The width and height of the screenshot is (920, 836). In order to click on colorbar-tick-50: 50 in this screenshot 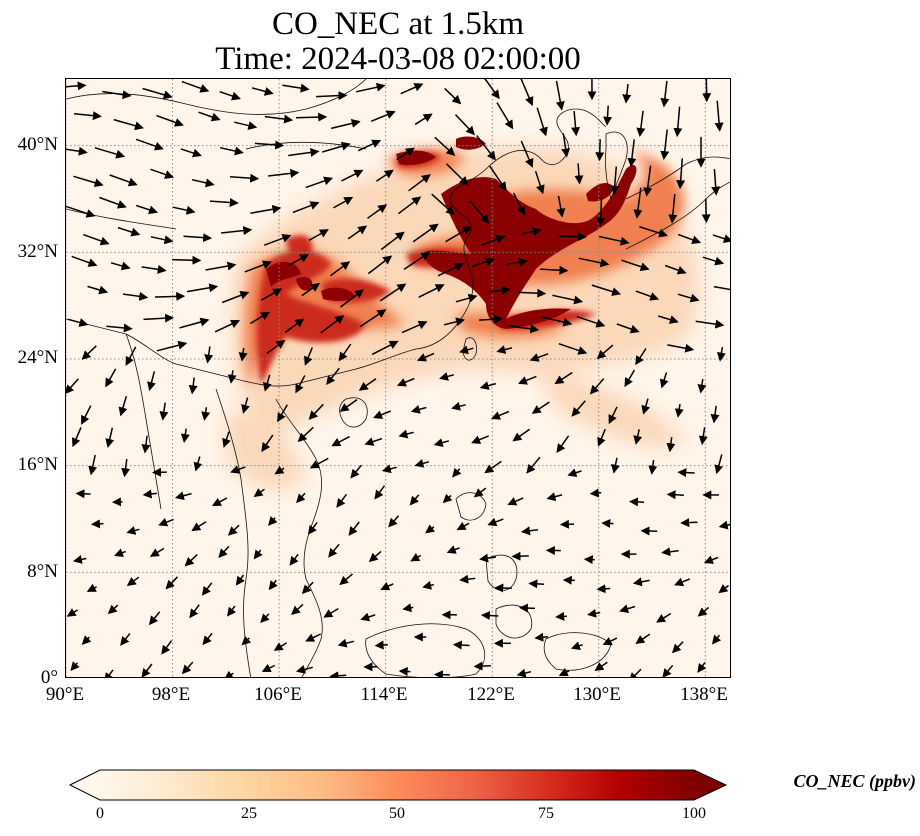, I will do `click(397, 813)`.